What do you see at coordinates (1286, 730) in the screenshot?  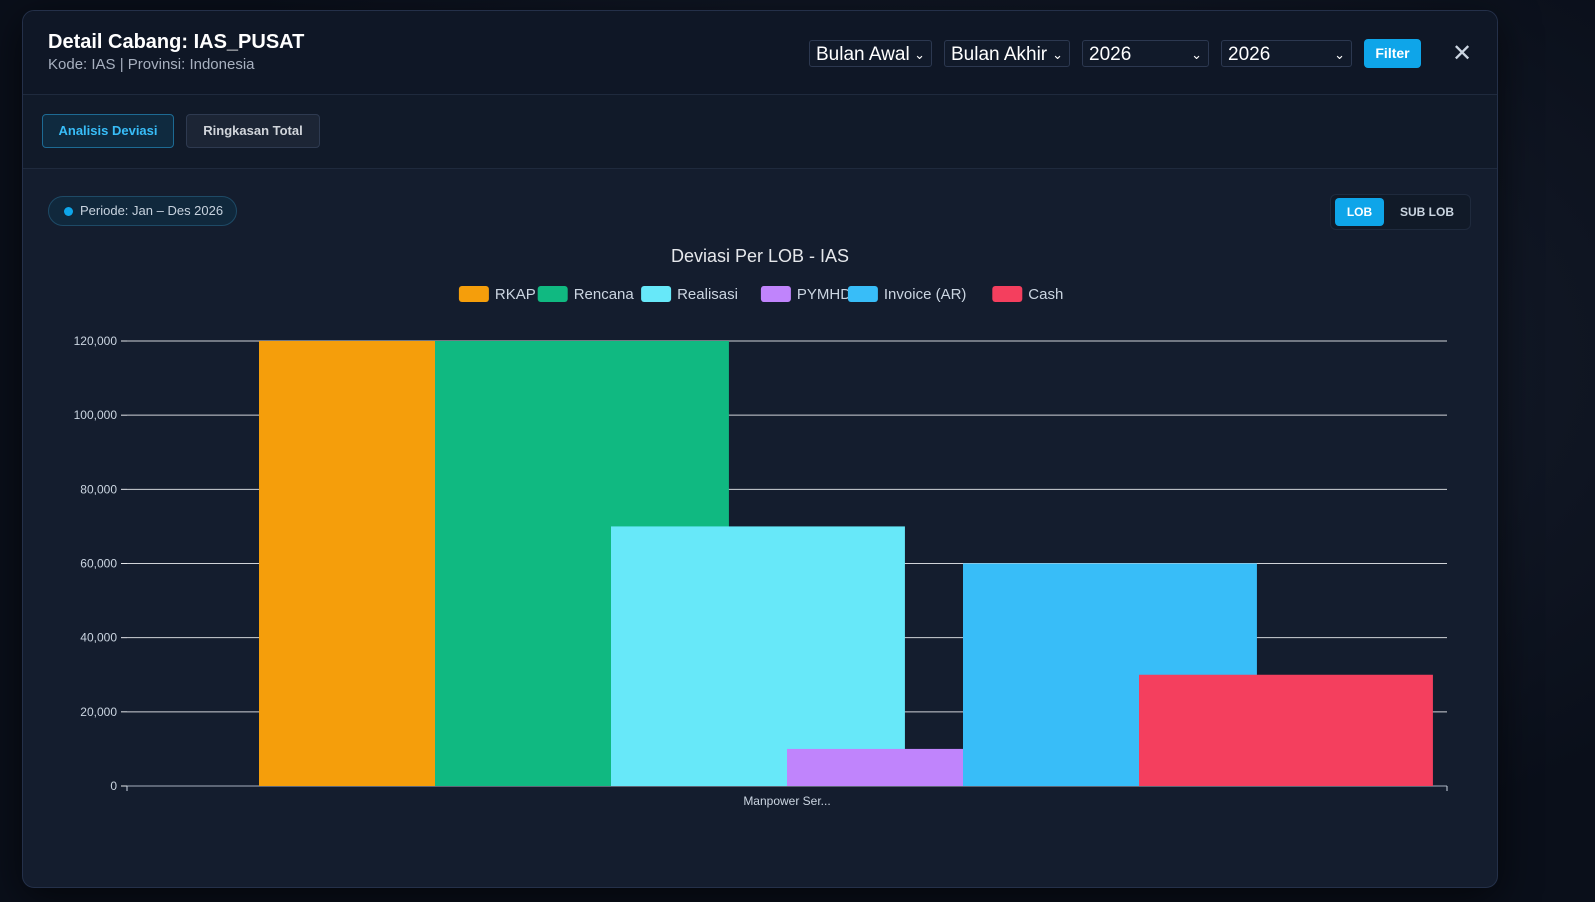 I see `bar-cash` at bounding box center [1286, 730].